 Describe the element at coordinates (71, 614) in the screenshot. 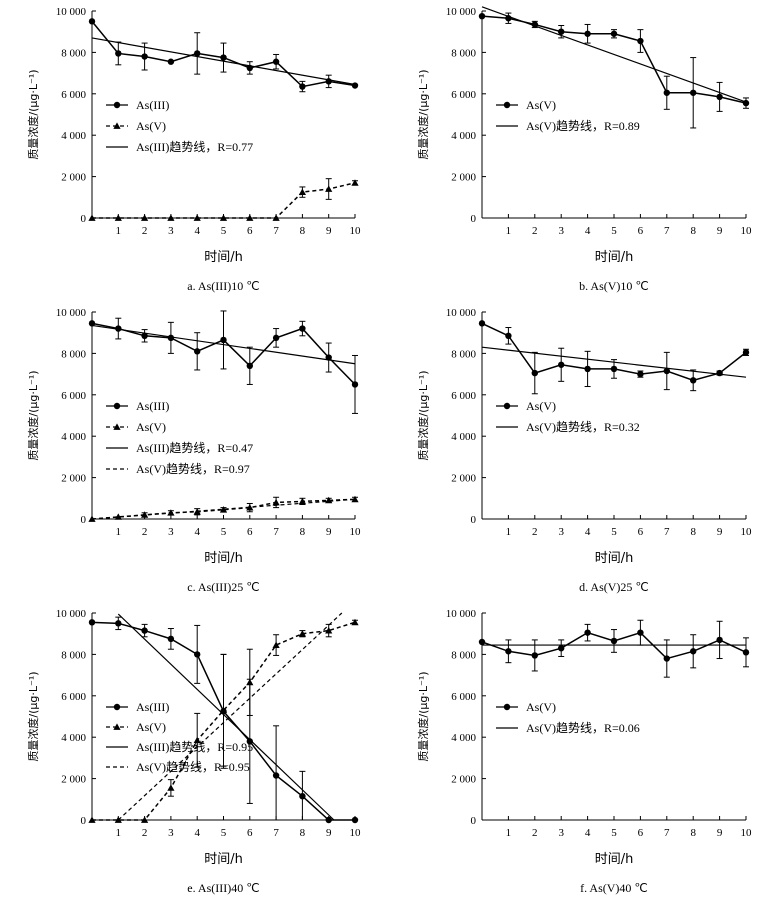

I see `y-tick-label: 10 000` at that location.